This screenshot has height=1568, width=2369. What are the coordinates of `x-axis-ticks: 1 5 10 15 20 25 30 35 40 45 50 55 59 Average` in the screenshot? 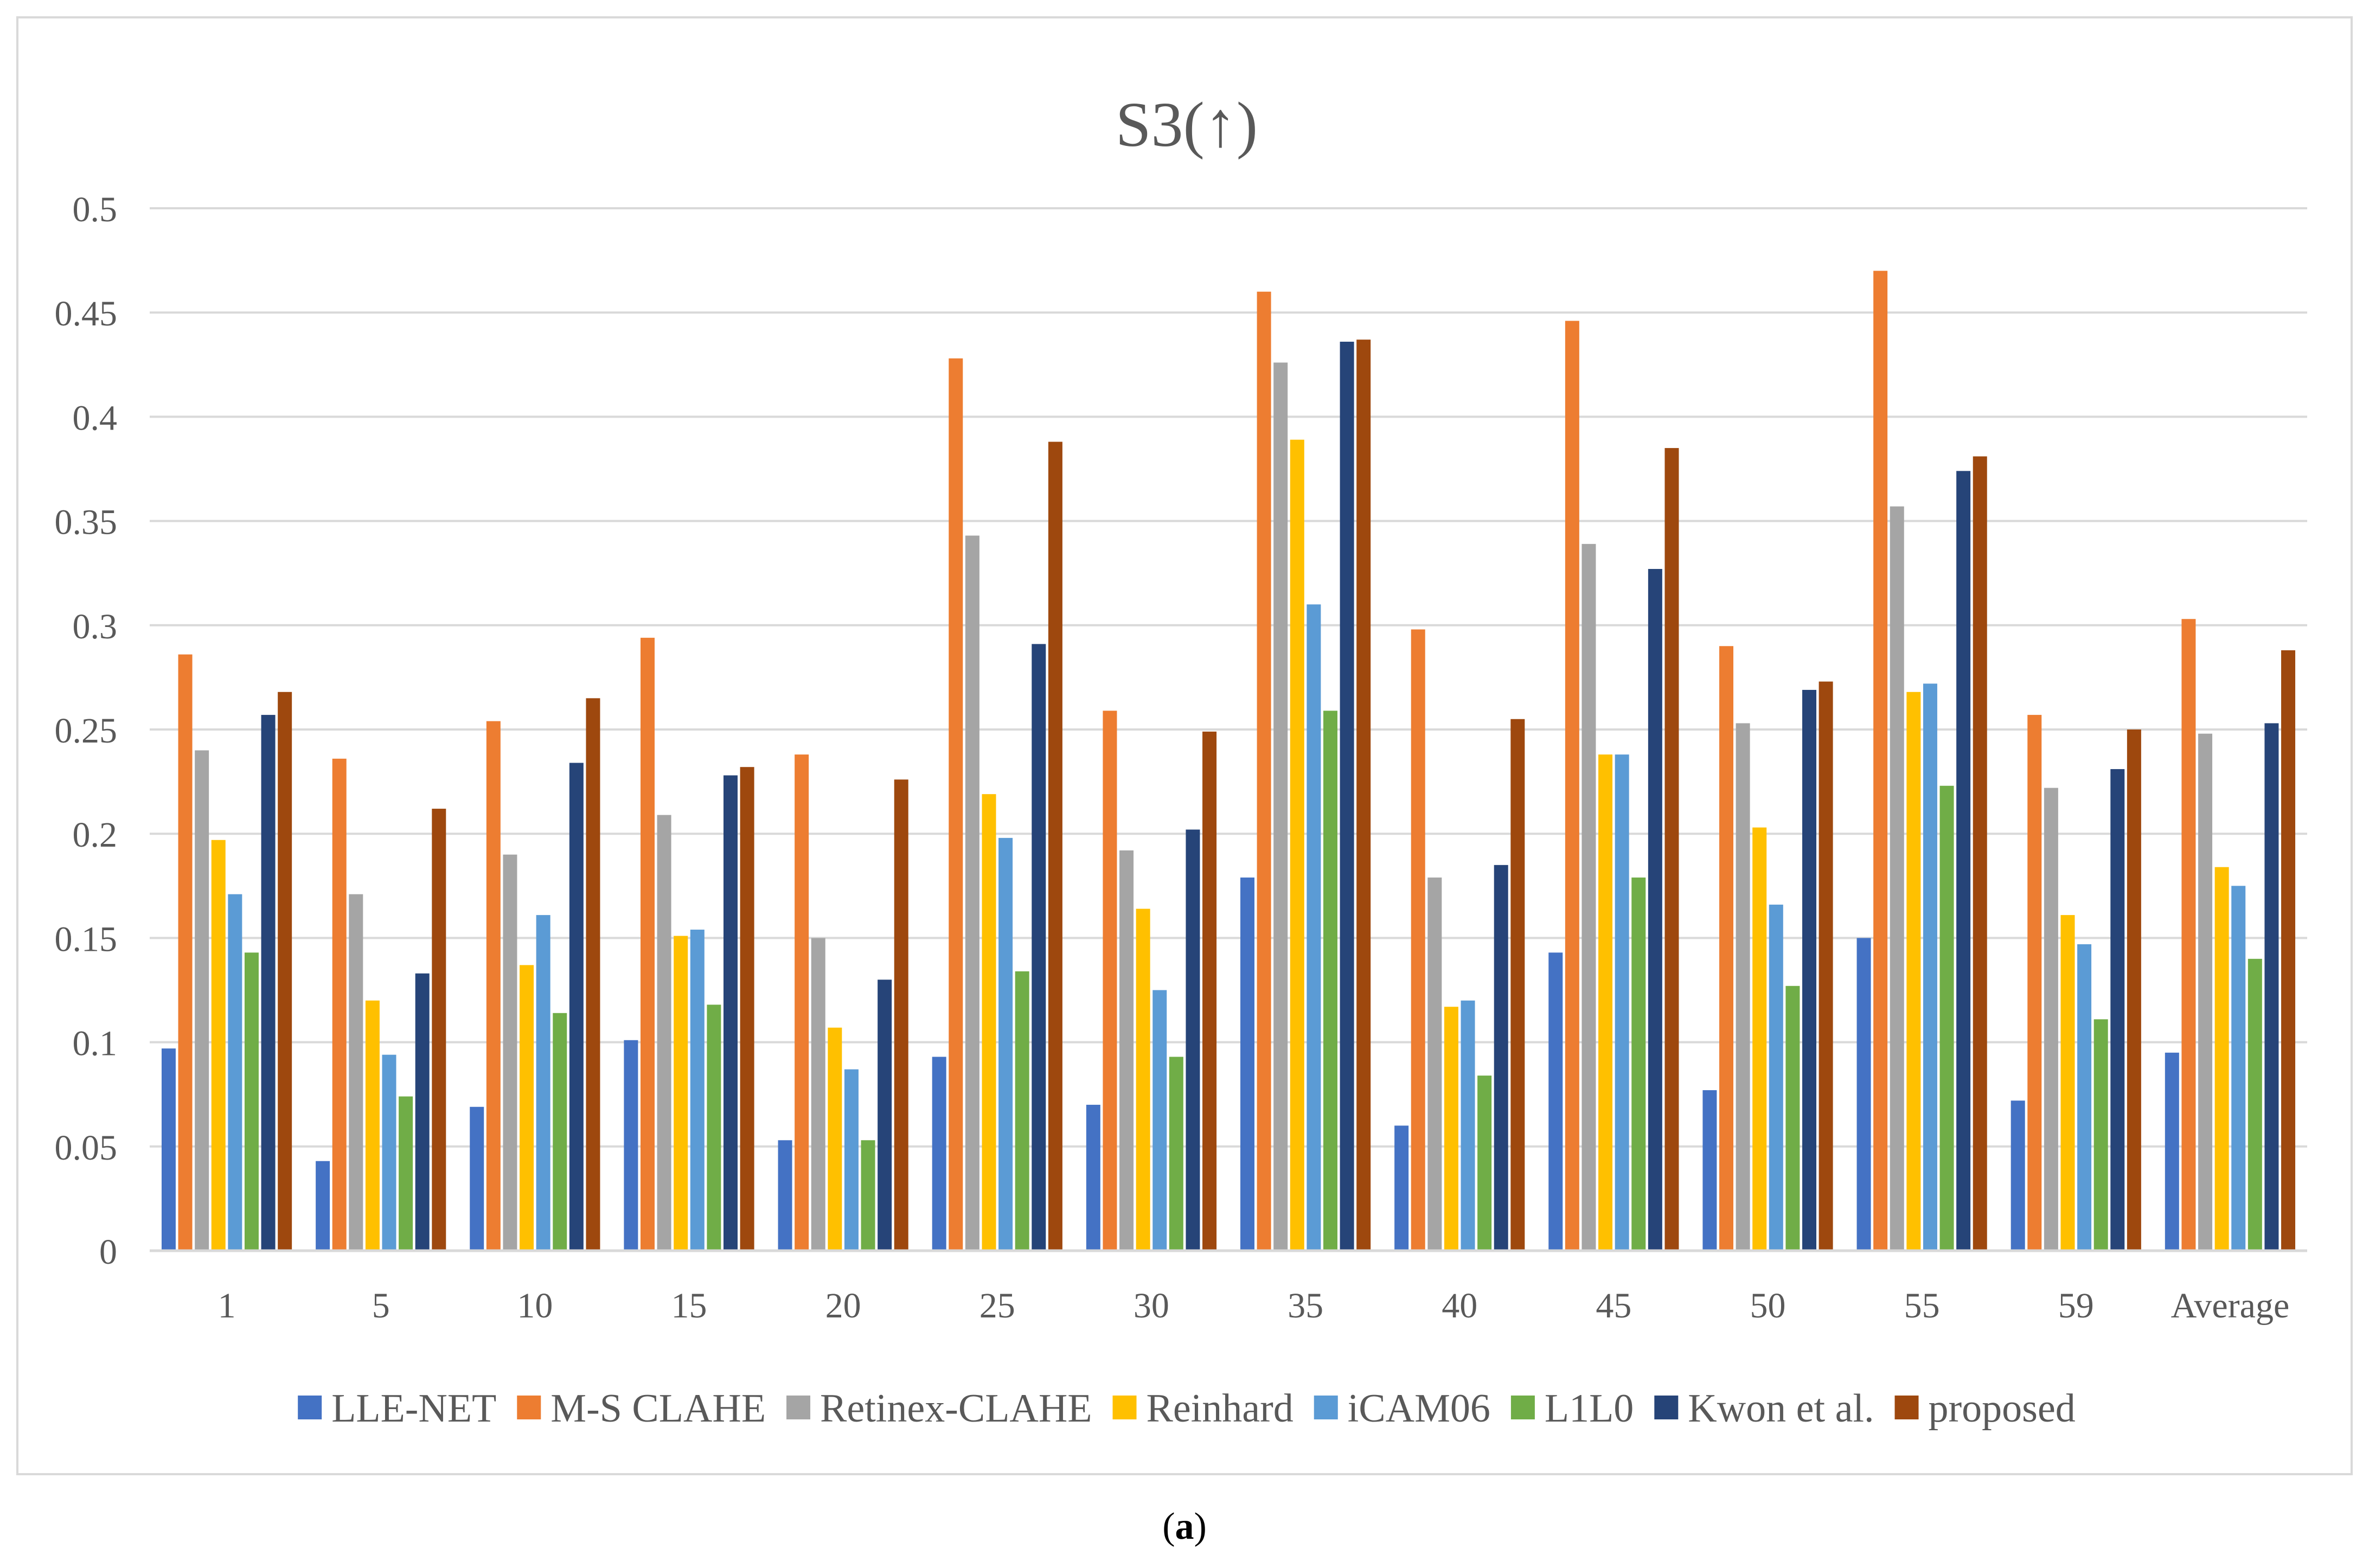 It's located at (1254, 1306).